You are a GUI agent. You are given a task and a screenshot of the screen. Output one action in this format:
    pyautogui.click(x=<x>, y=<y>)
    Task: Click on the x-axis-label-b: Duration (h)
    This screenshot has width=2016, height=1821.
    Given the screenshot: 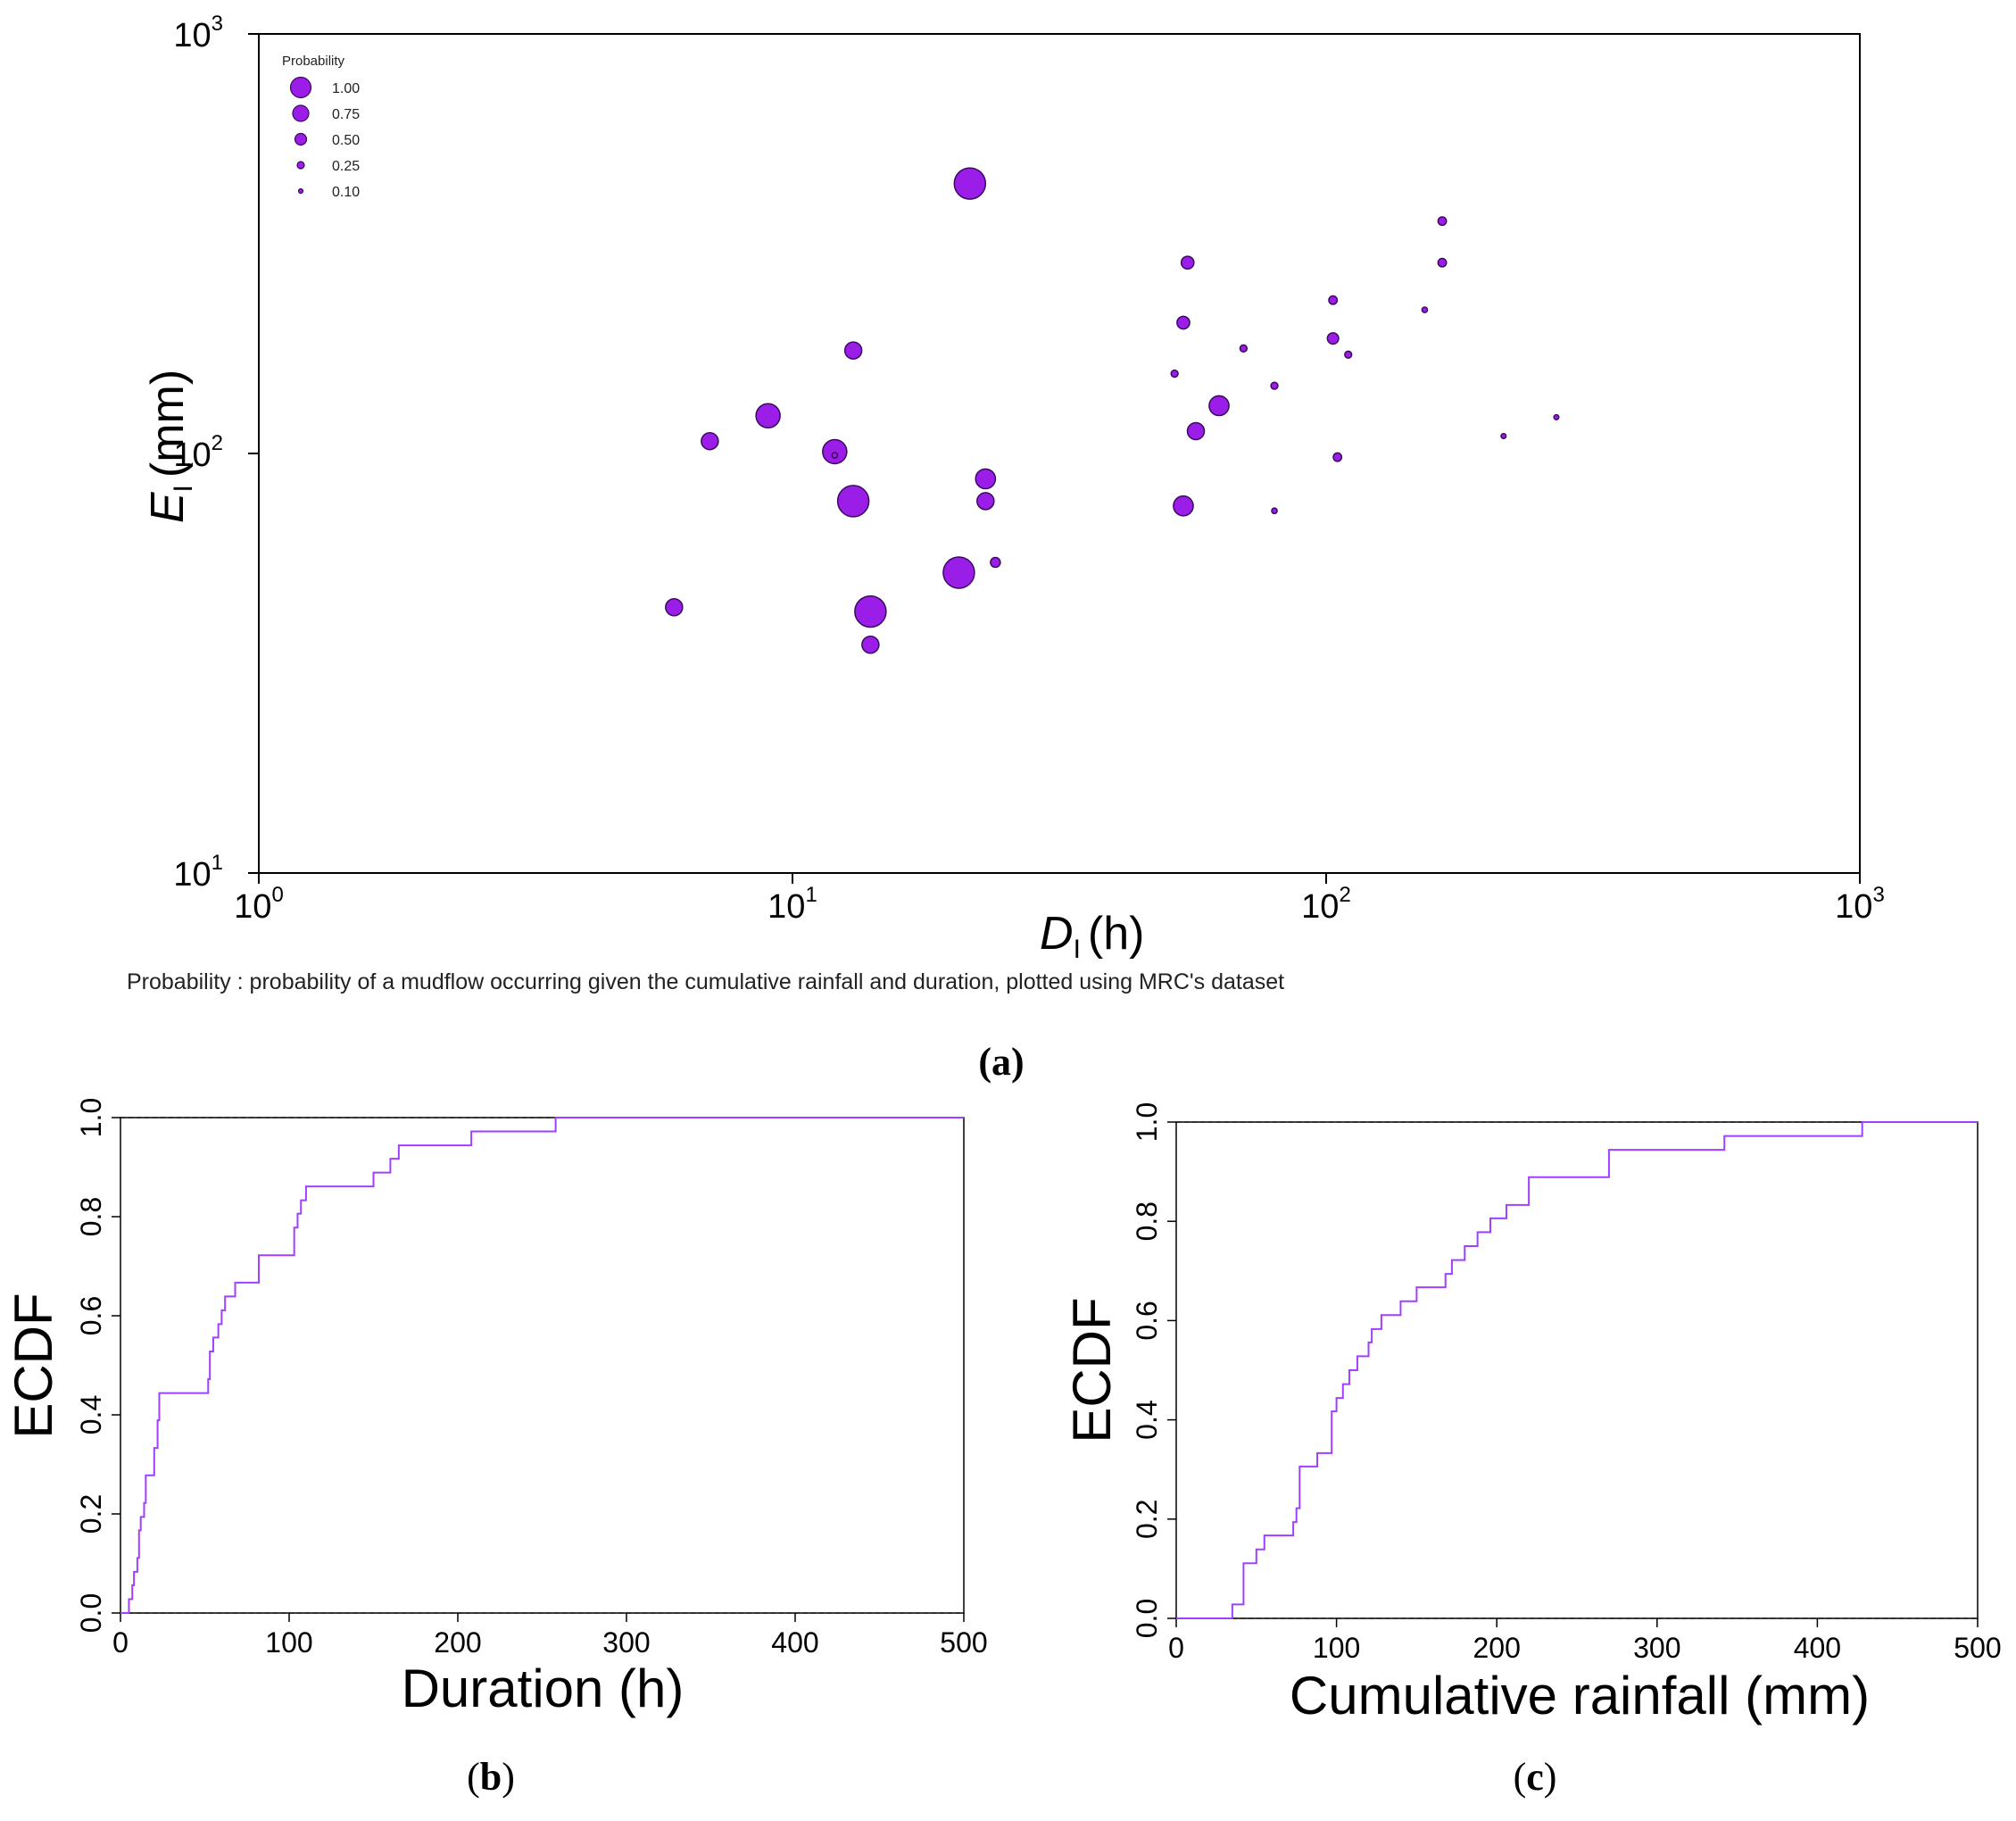 What is the action you would take?
    pyautogui.click(x=543, y=1688)
    